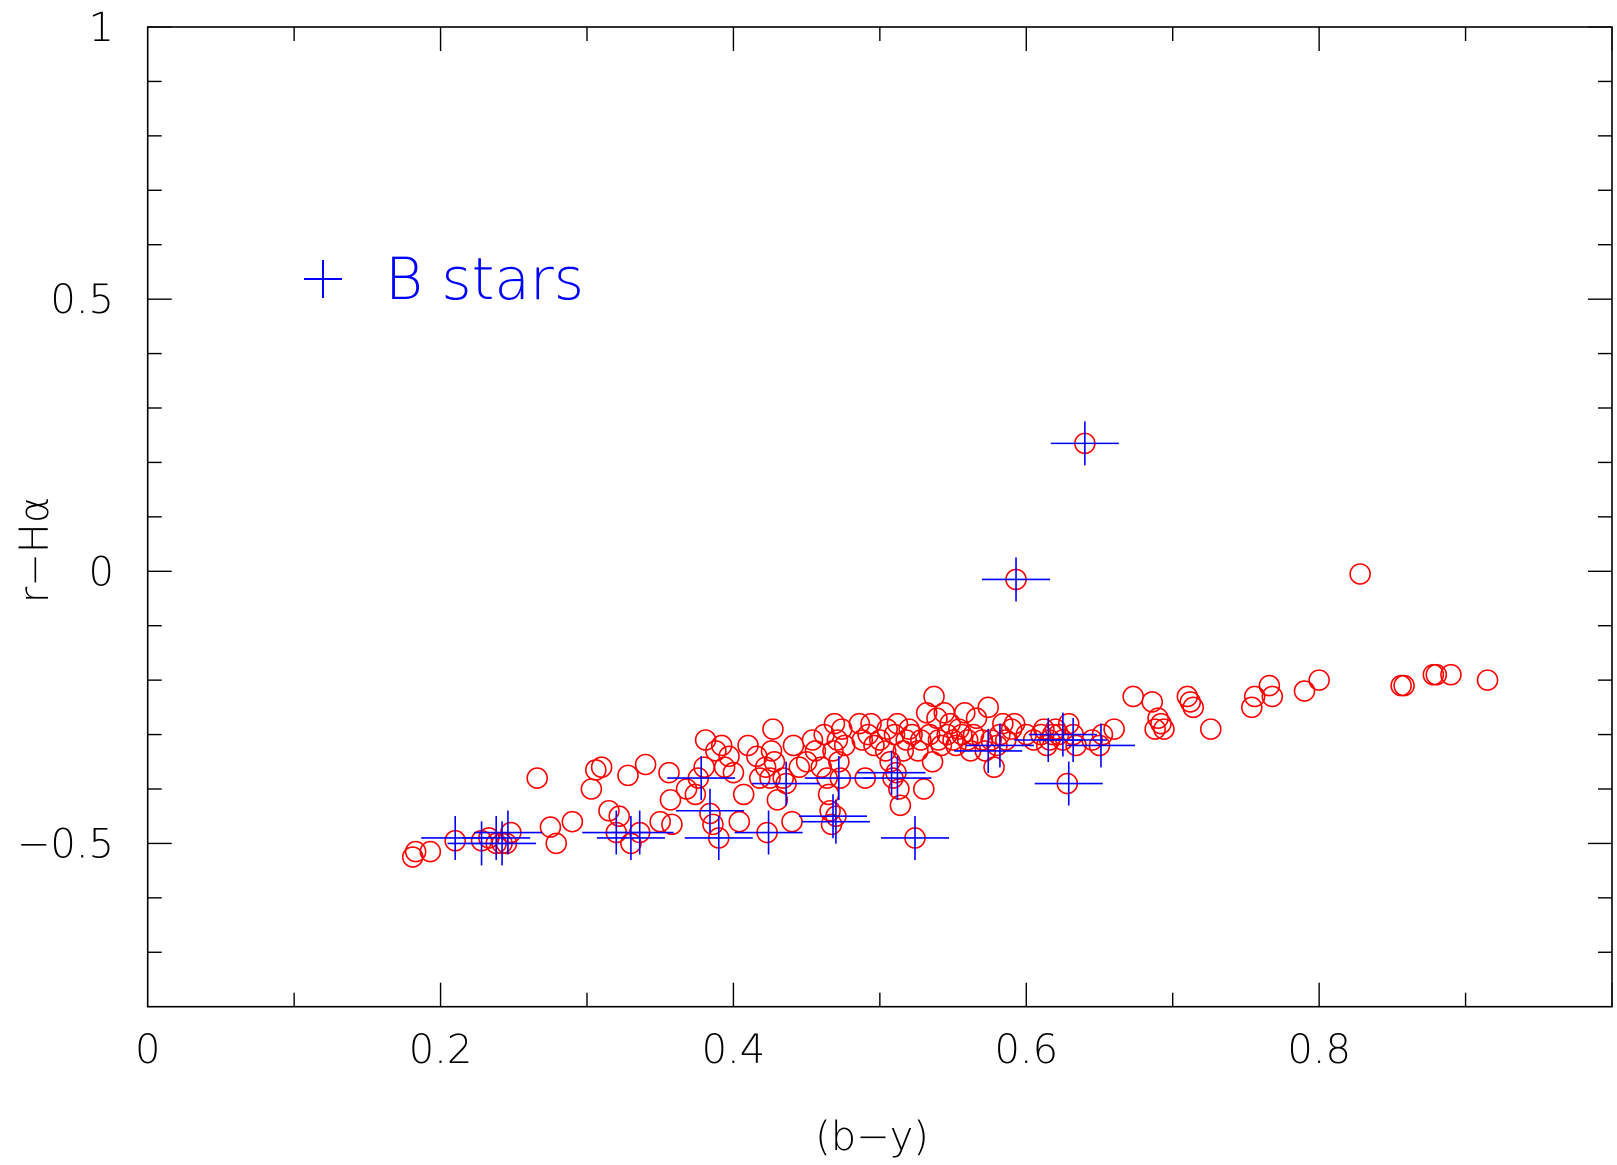  What do you see at coordinates (1026, 1050) in the screenshot?
I see `x-tick-label: 0.6` at bounding box center [1026, 1050].